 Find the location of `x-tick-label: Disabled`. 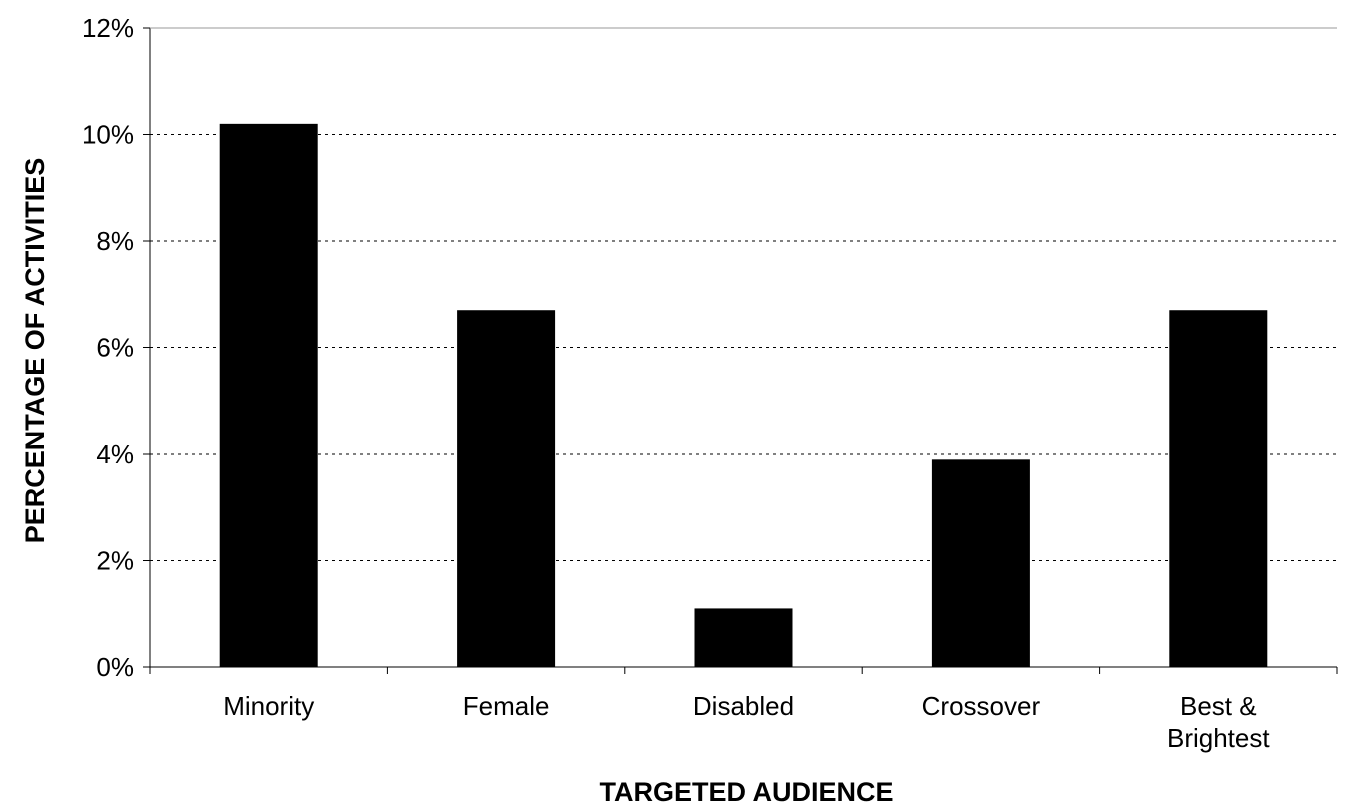

x-tick-label: Disabled is located at coordinates (743, 706).